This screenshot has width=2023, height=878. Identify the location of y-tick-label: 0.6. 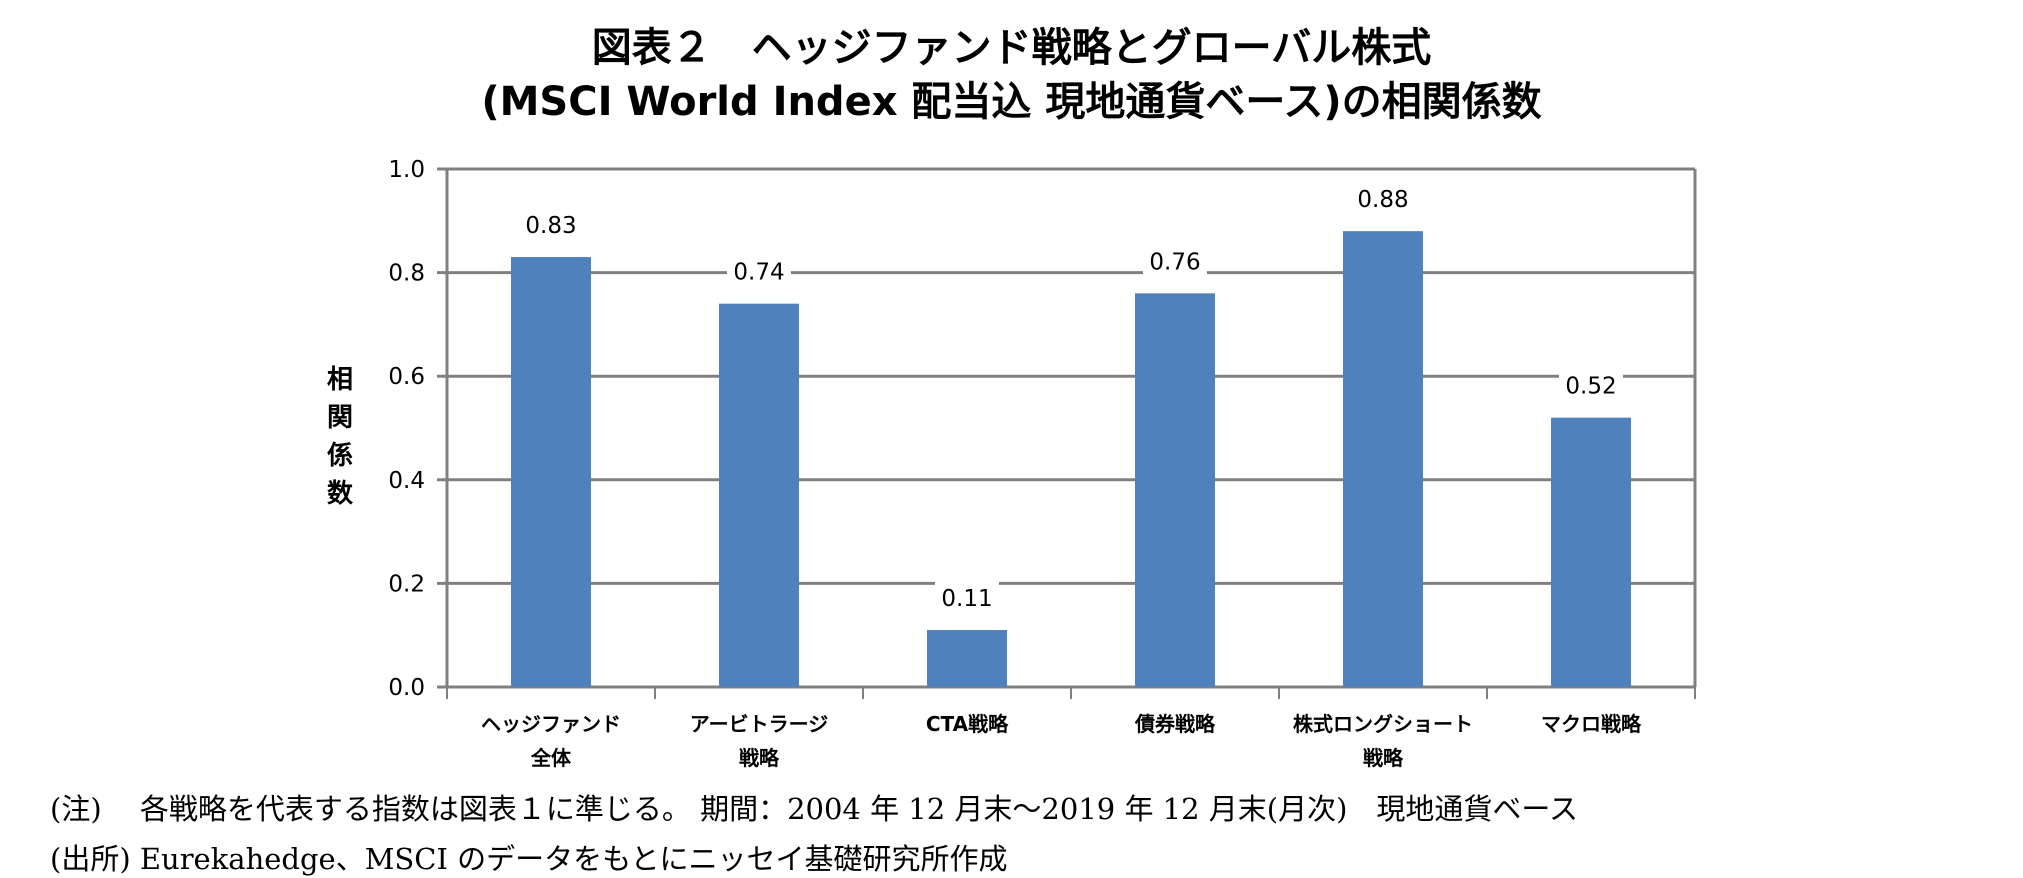
(406, 377).